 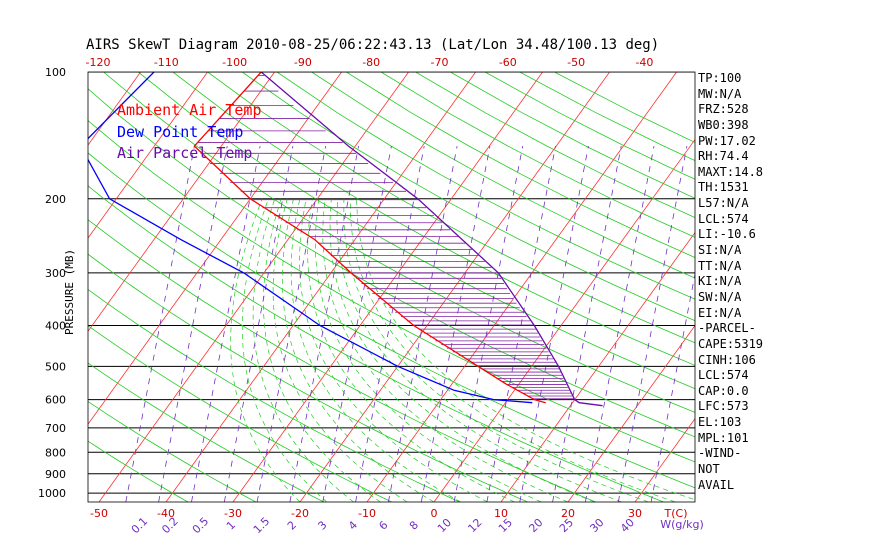 What do you see at coordinates (723, 218) in the screenshot?
I see `stat-line: LCL:574` at bounding box center [723, 218].